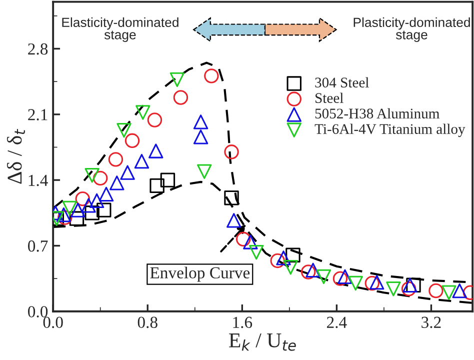 This screenshot has width=474, height=360. I want to click on x-axis-title: E$_{k}$ / U$_{te}$, so click(262, 342).